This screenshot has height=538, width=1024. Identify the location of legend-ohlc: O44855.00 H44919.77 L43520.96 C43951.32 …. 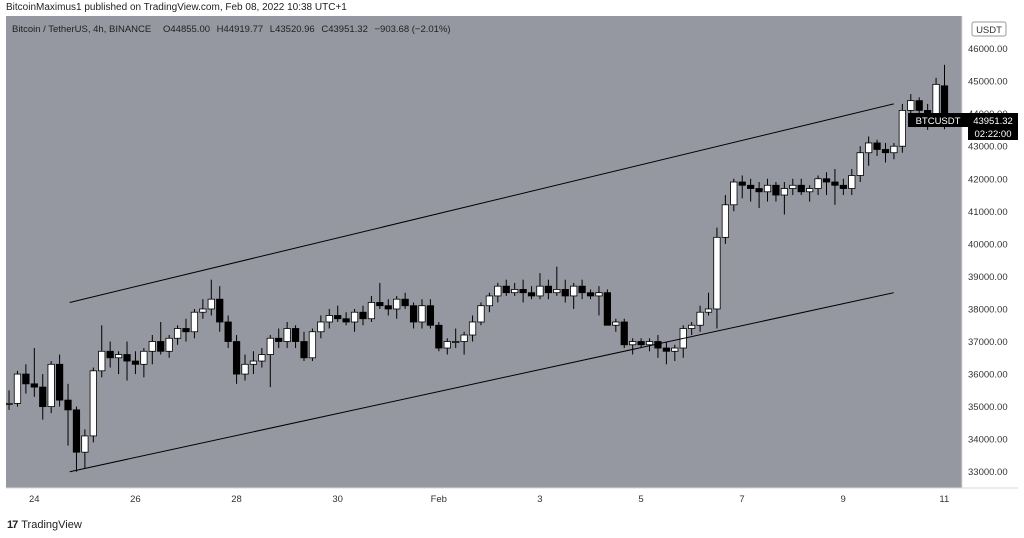
(307, 29).